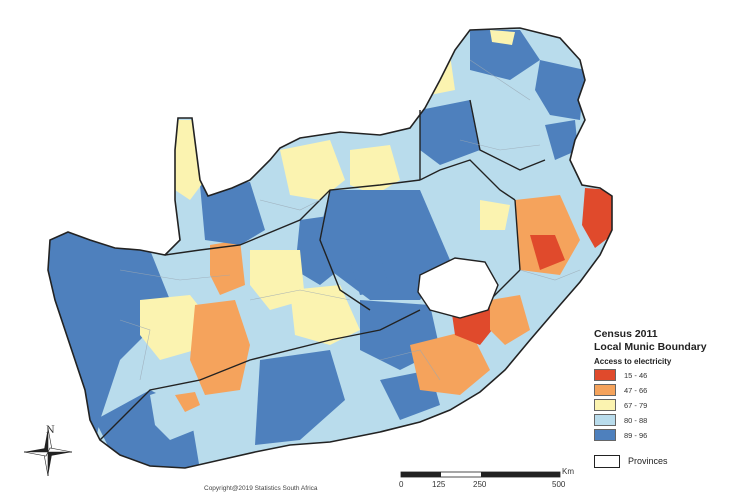 The width and height of the screenshot is (754, 501). I want to click on province-line-wc-ec, so click(260, 375).